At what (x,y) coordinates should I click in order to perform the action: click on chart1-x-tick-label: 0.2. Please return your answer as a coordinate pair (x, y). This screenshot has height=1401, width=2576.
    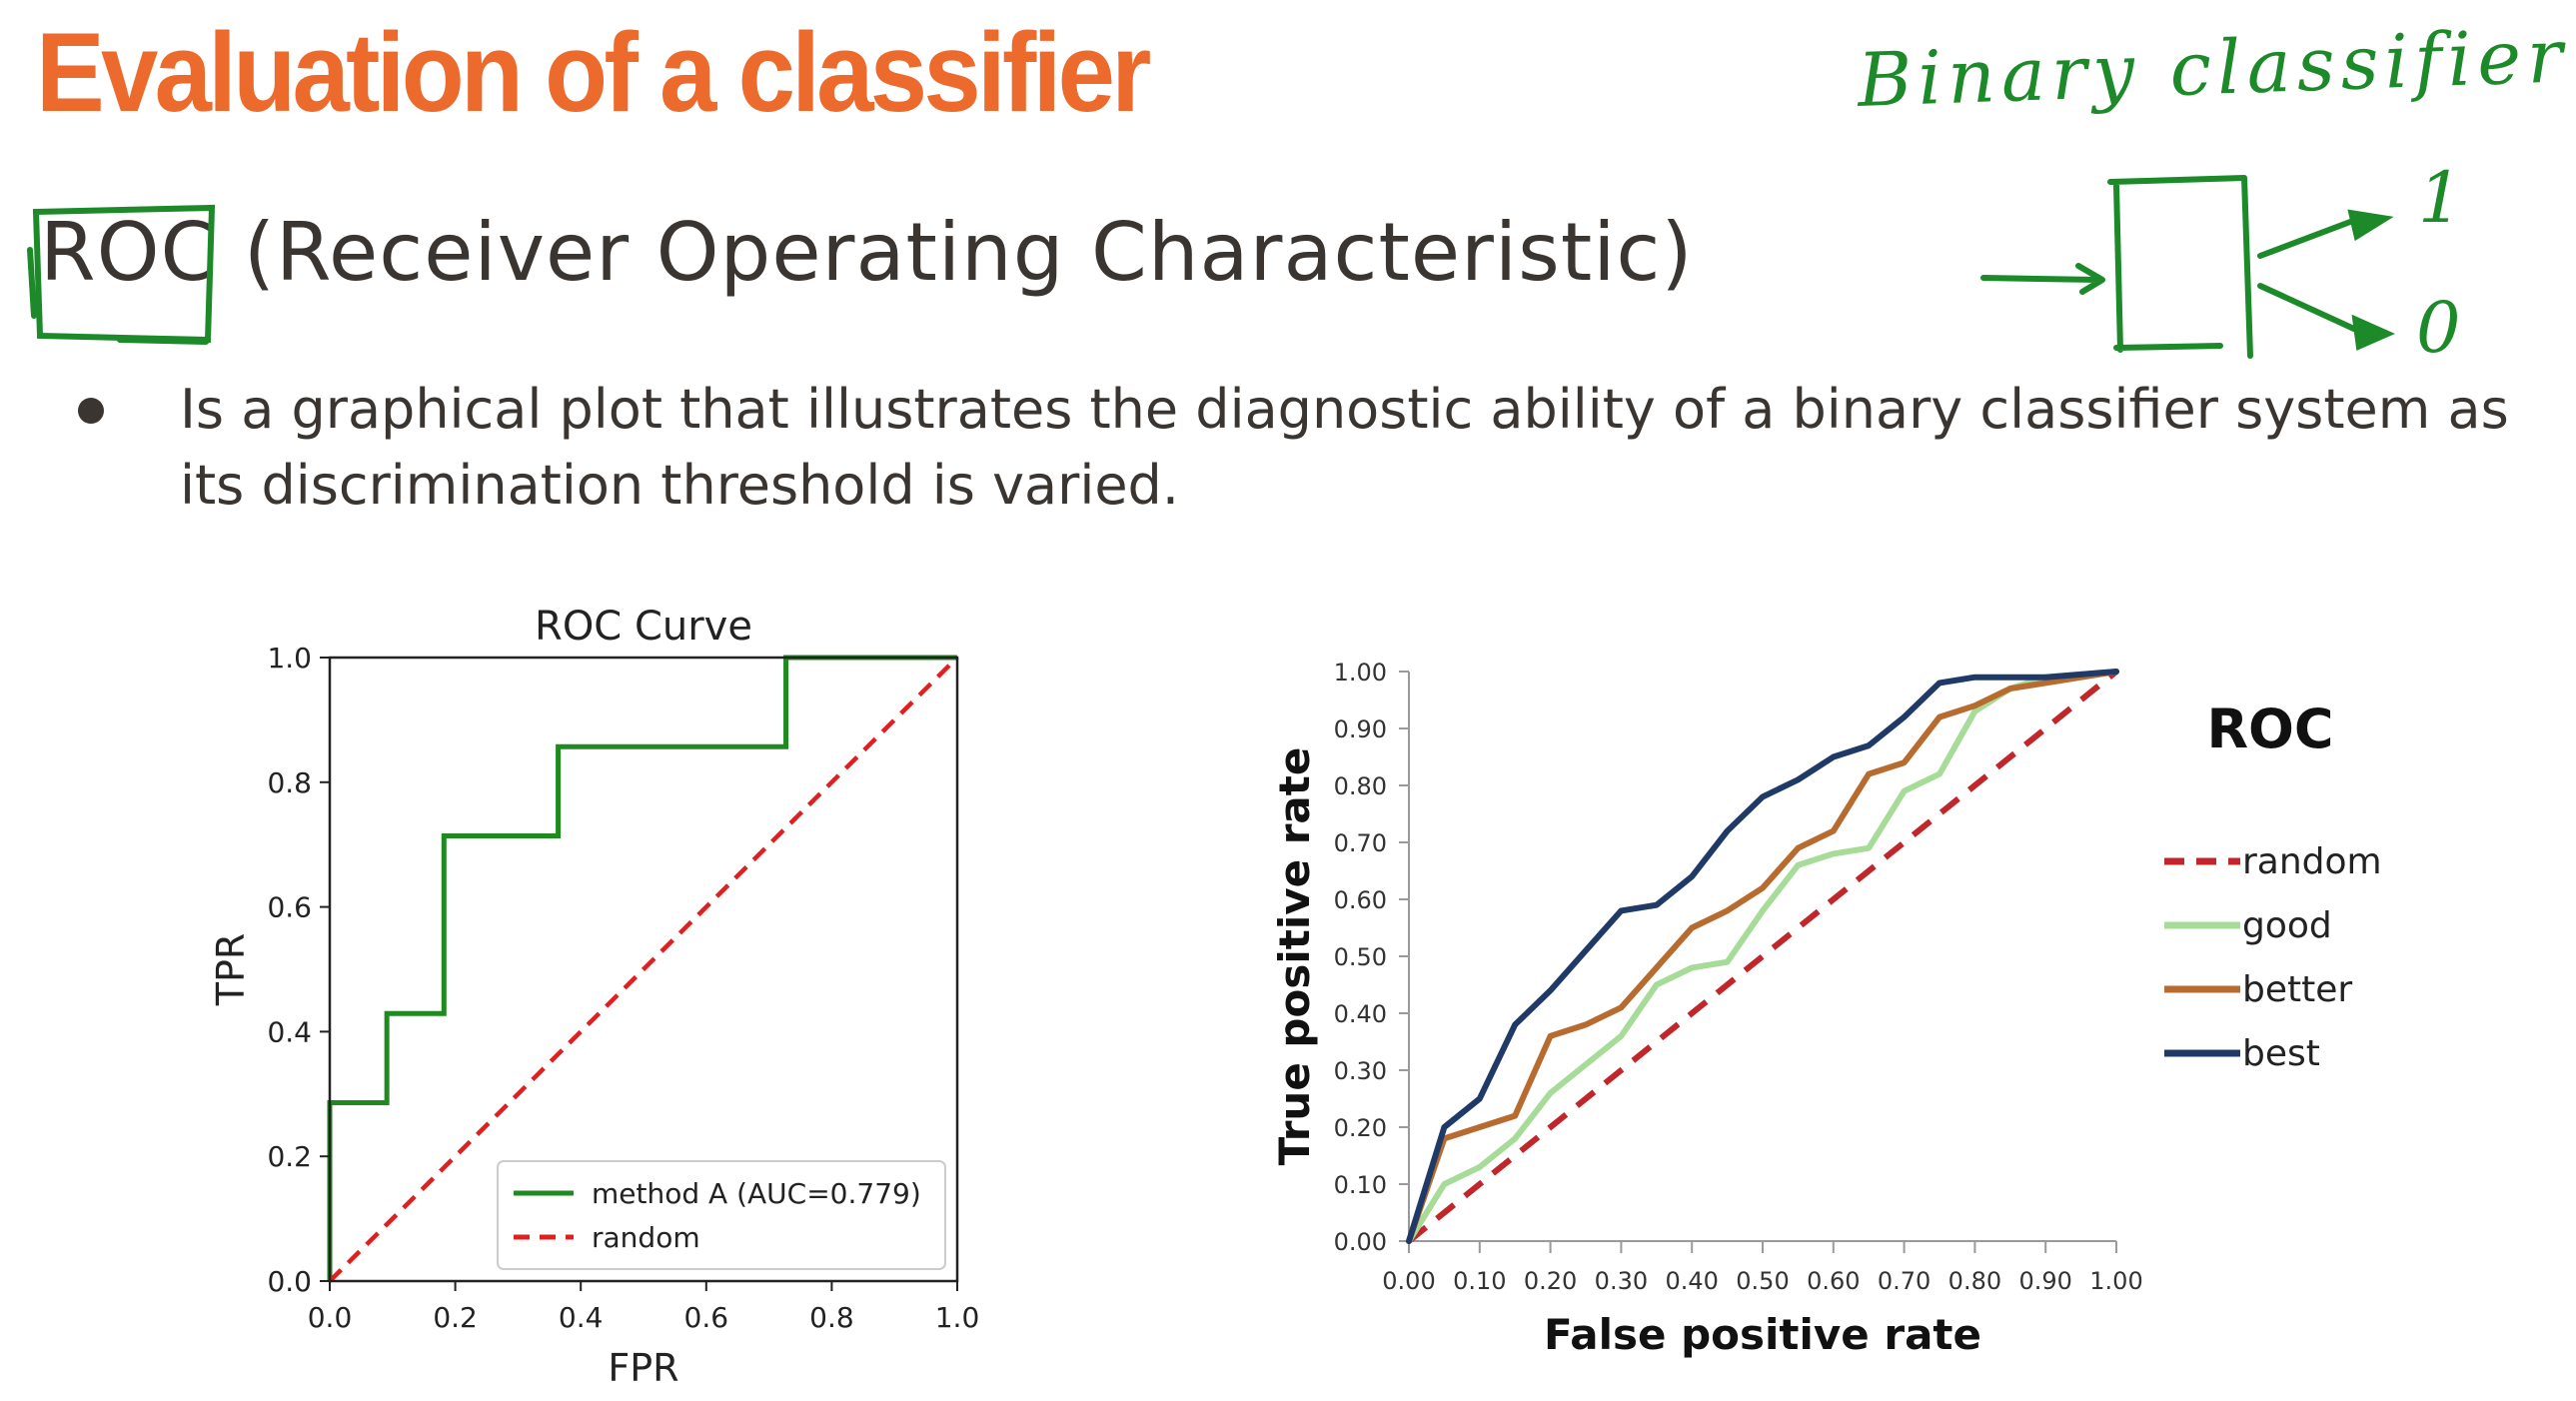
    Looking at the image, I should click on (455, 1317).